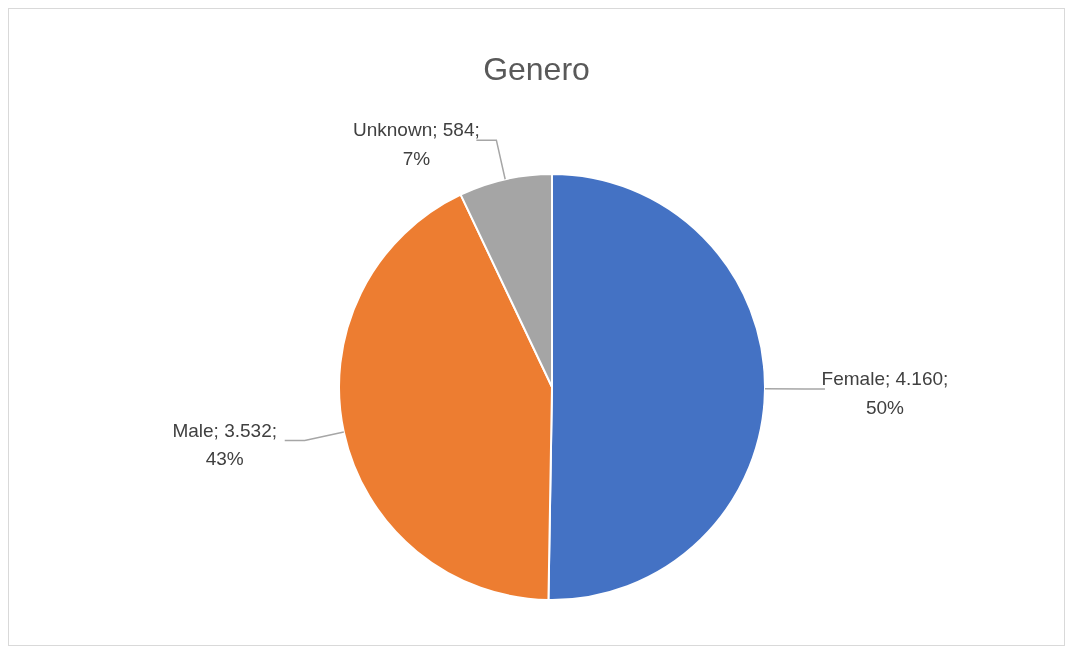 The image size is (1071, 652). What do you see at coordinates (885, 393) in the screenshot?
I see `slice-label: Female; 4.160; 50%` at bounding box center [885, 393].